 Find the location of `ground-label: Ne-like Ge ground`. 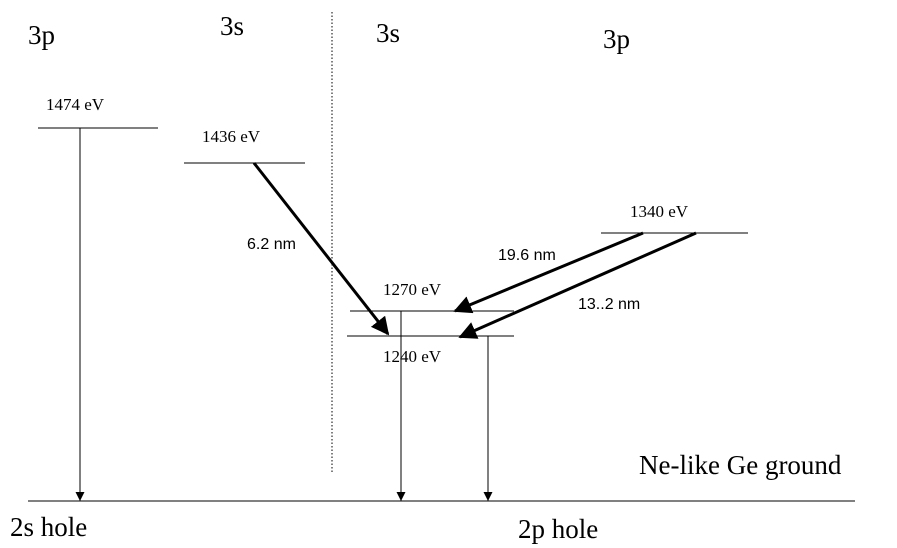

ground-label: Ne-like Ge ground is located at coordinates (740, 465).